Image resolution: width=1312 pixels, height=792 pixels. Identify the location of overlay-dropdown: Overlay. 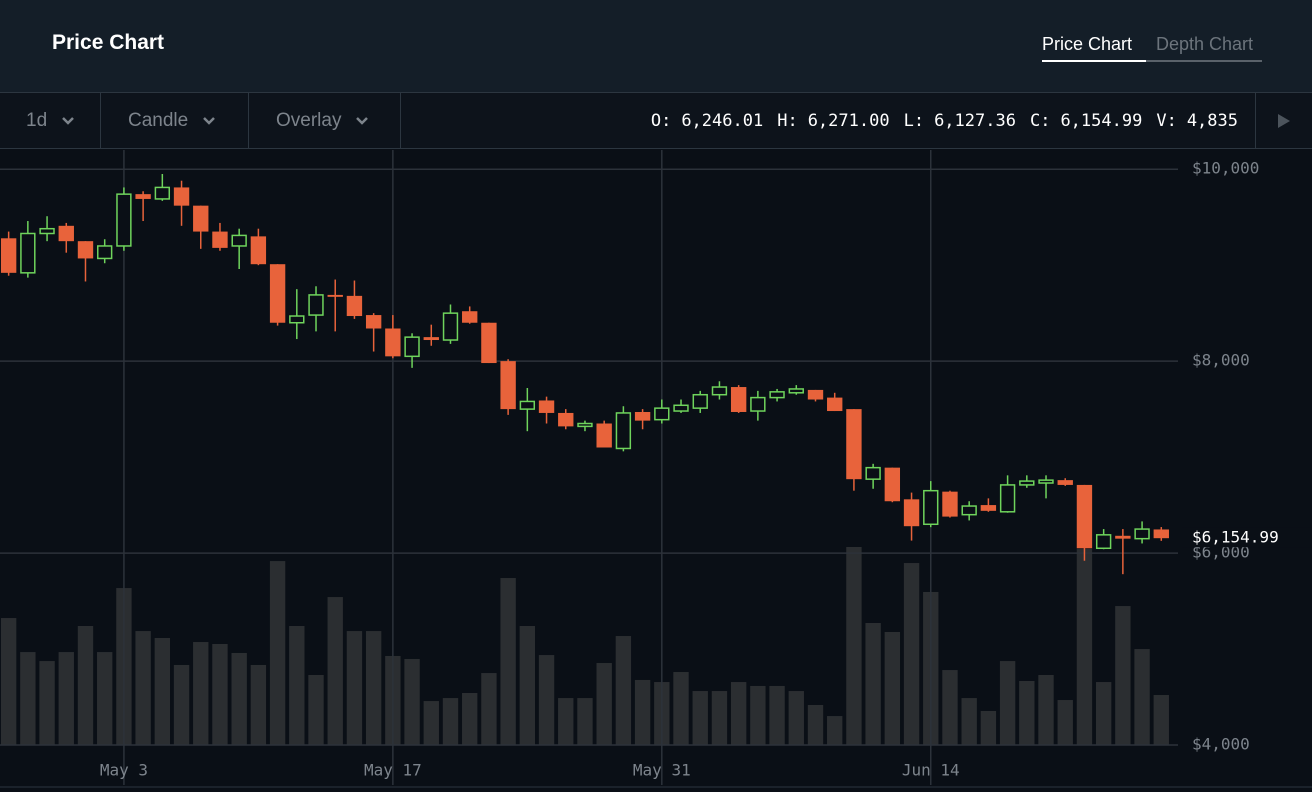
(325, 120).